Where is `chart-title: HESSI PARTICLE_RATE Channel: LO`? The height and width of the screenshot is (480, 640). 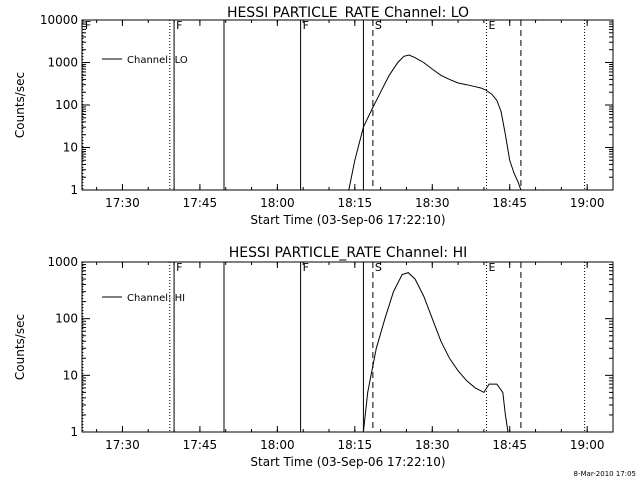
chart-title: HESSI PARTICLE_RATE Channel: LO is located at coordinates (348, 13).